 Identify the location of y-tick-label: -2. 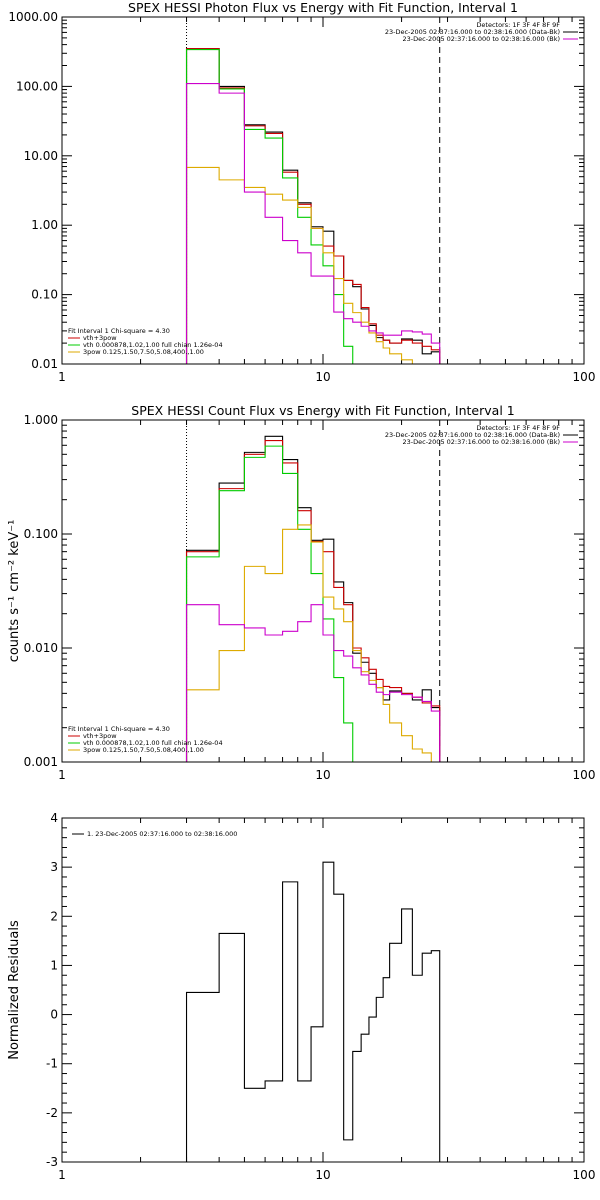
(52, 1113).